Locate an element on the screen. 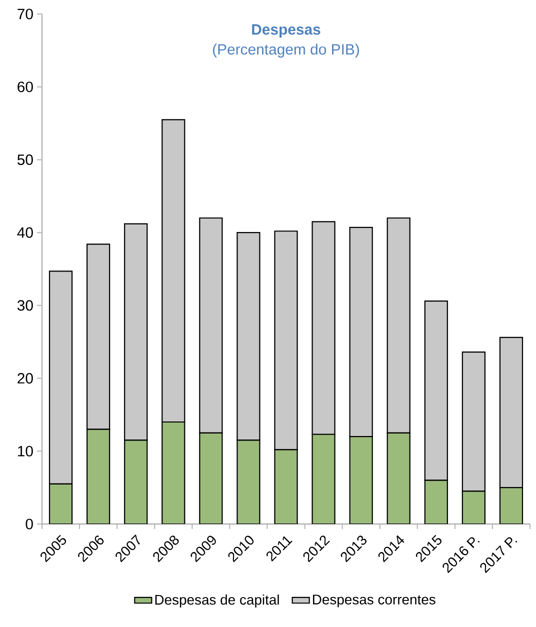 Image resolution: width=536 pixels, height=627 pixels. y-tick-label: 50 is located at coordinates (25, 159).